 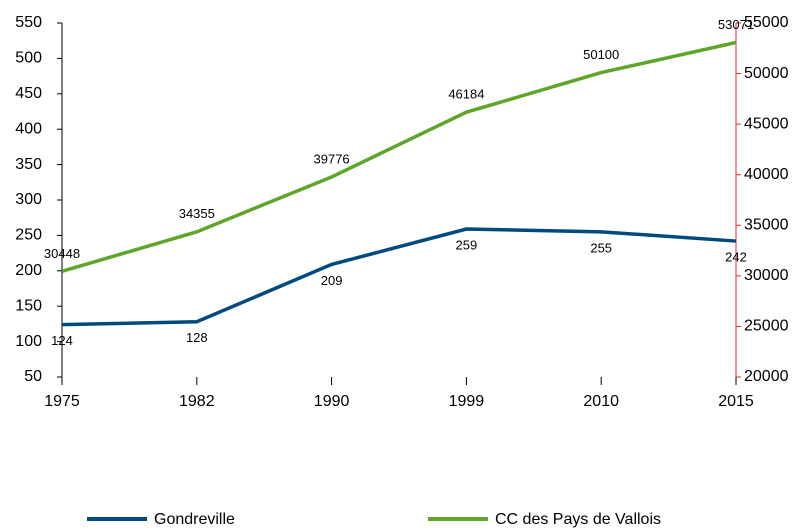 What do you see at coordinates (736, 401) in the screenshot?
I see `x-tick-label: 2015` at bounding box center [736, 401].